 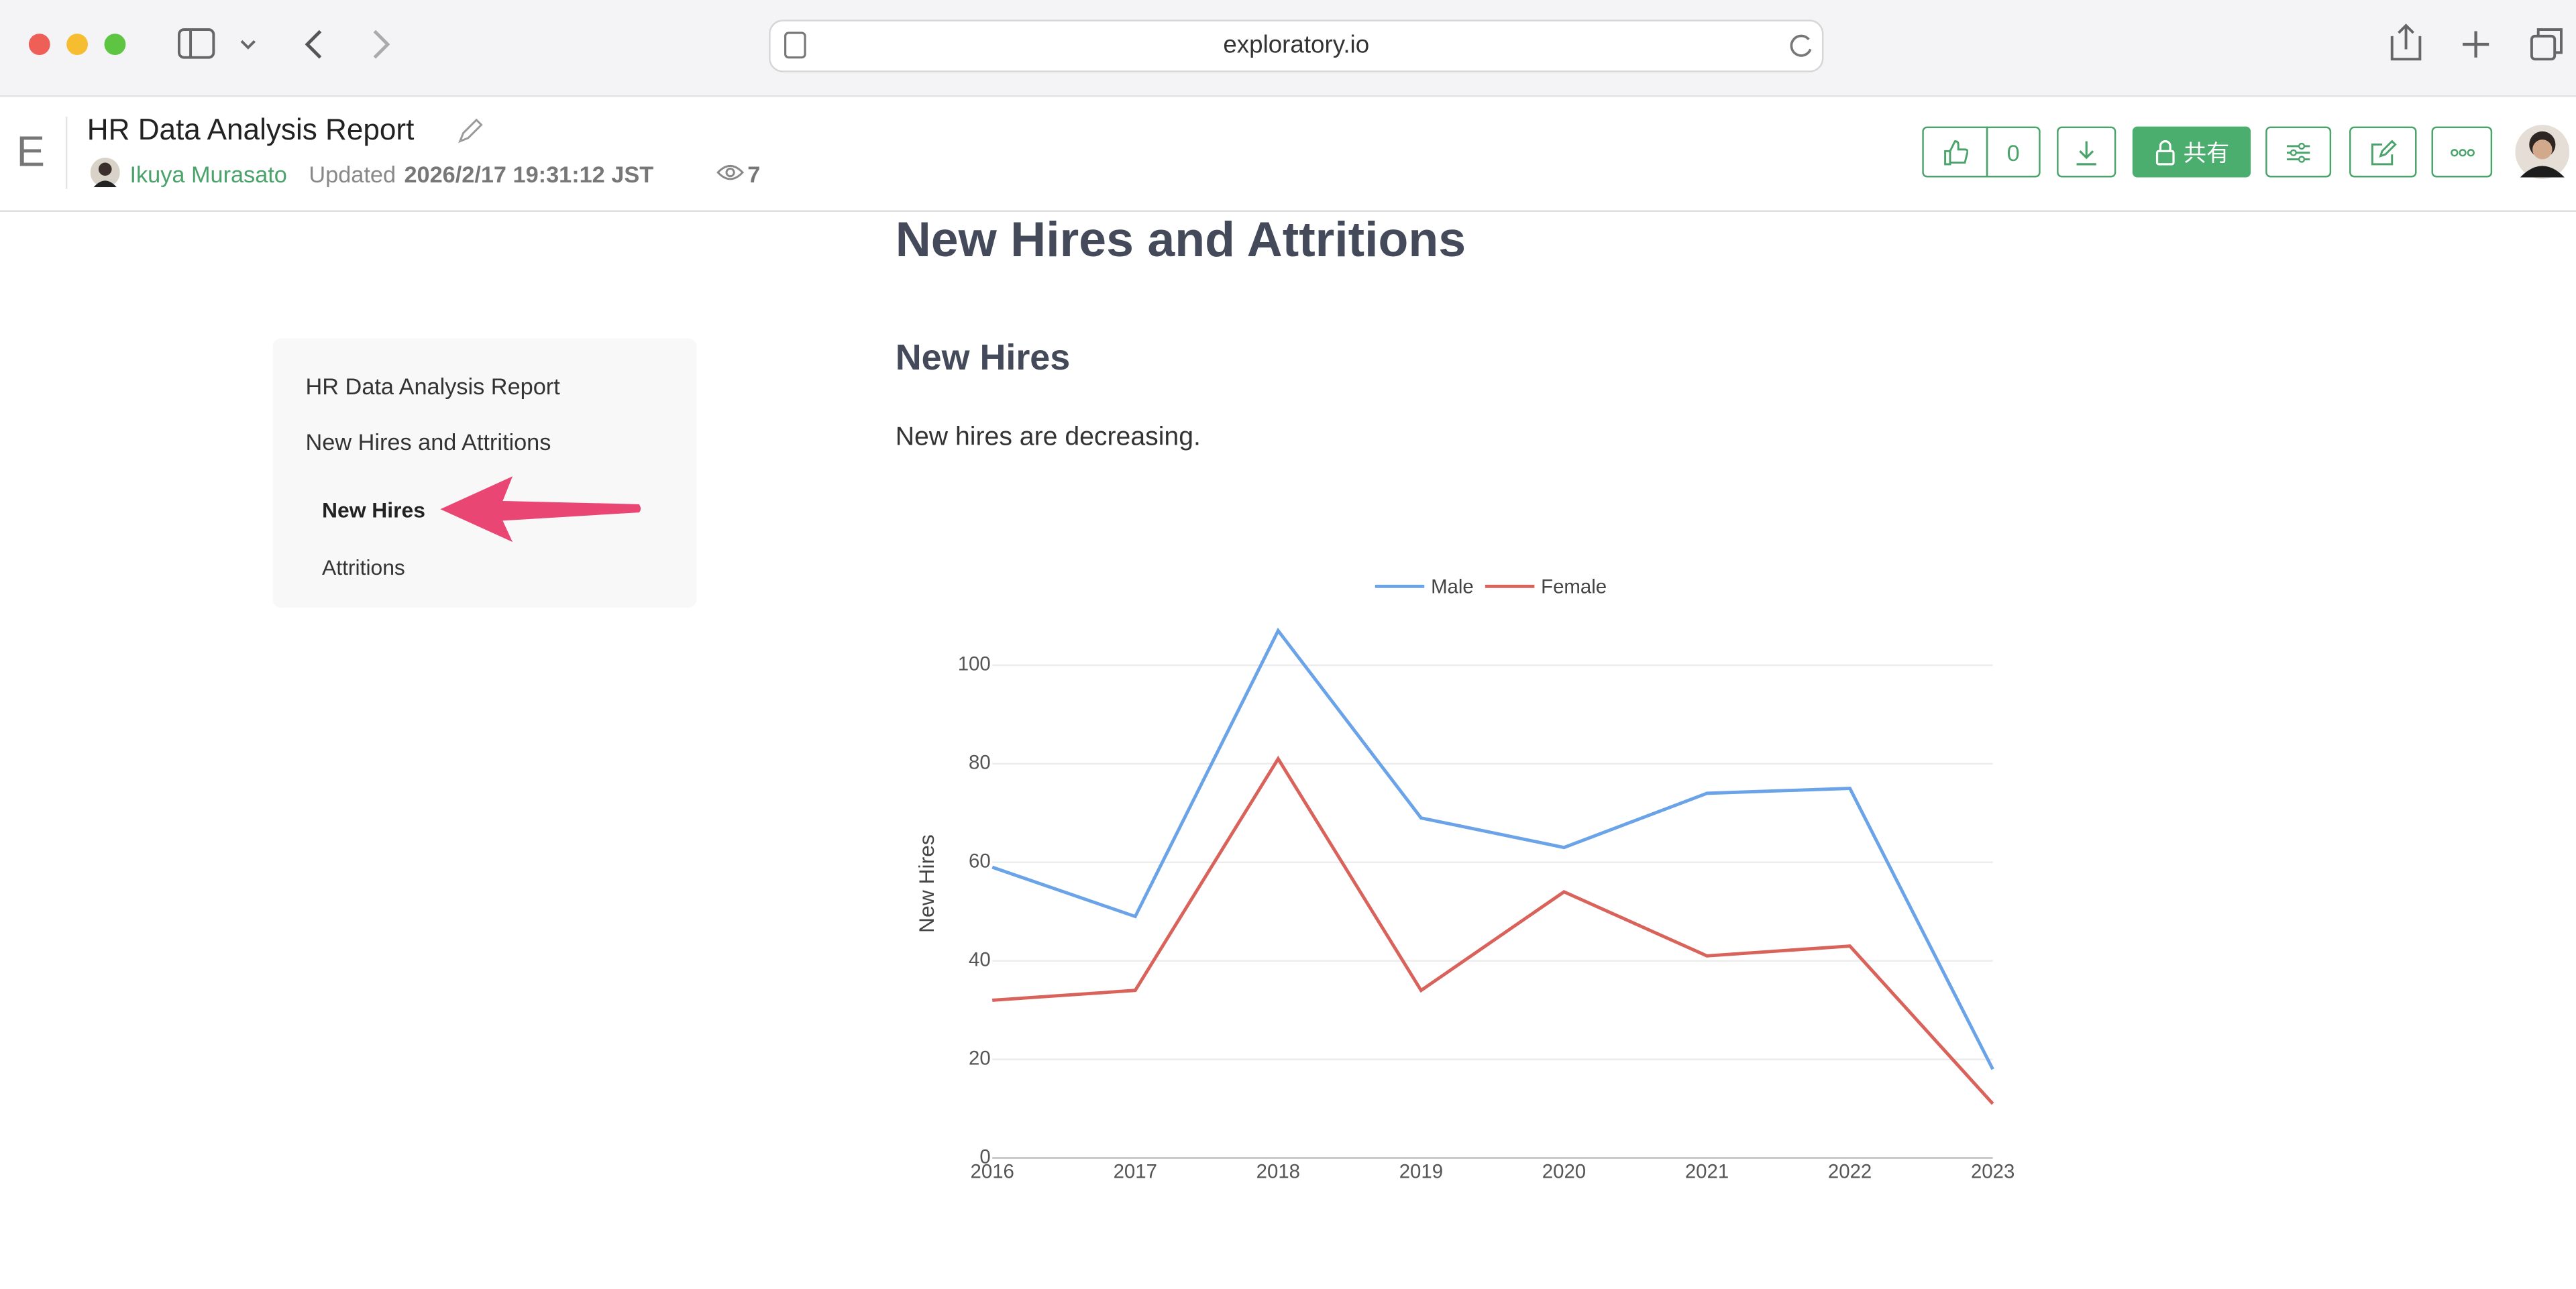 I want to click on share-button: 共有, so click(x=2191, y=152).